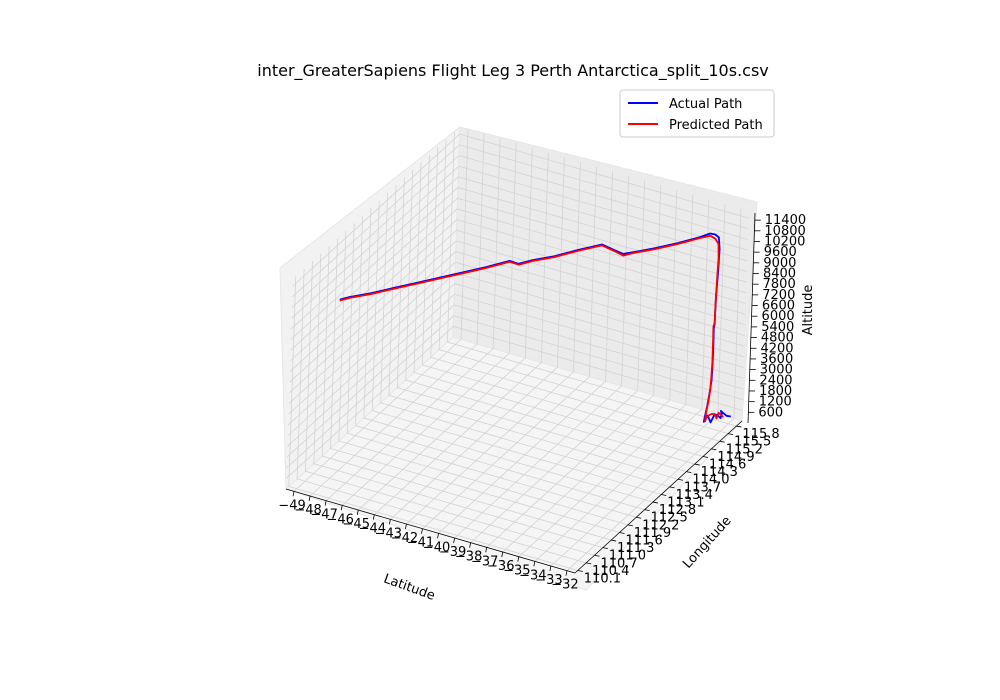  Describe the element at coordinates (776, 359) in the screenshot. I see `z-tick-label: 3600` at that location.